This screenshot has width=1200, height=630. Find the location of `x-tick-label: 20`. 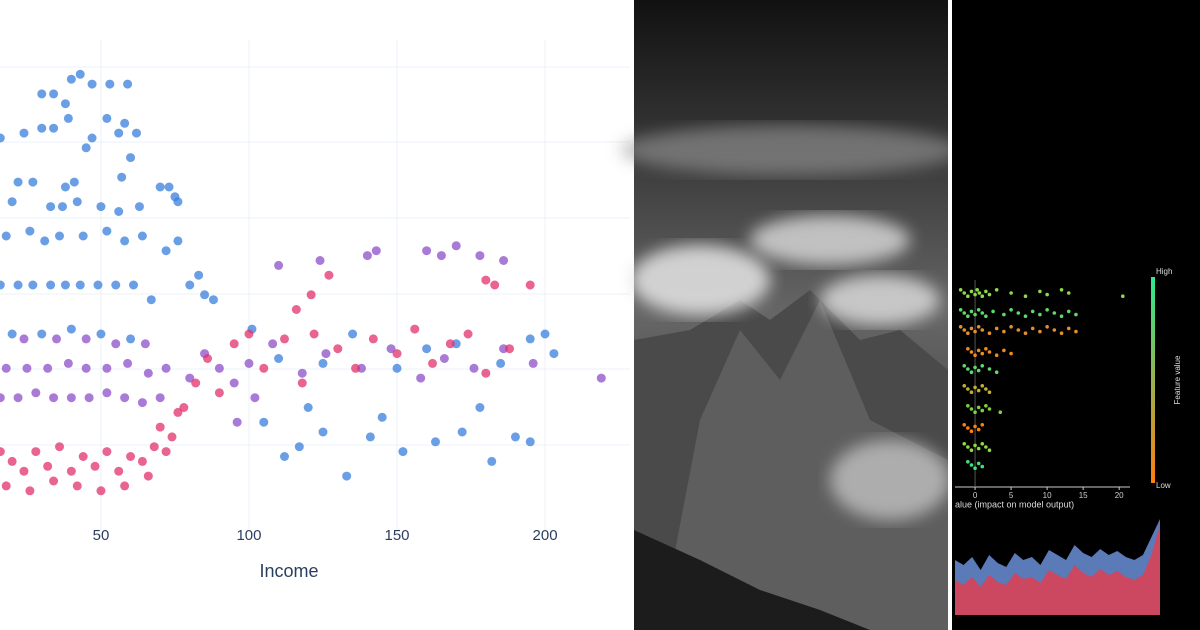

x-tick-label: 20 is located at coordinates (1119, 495).